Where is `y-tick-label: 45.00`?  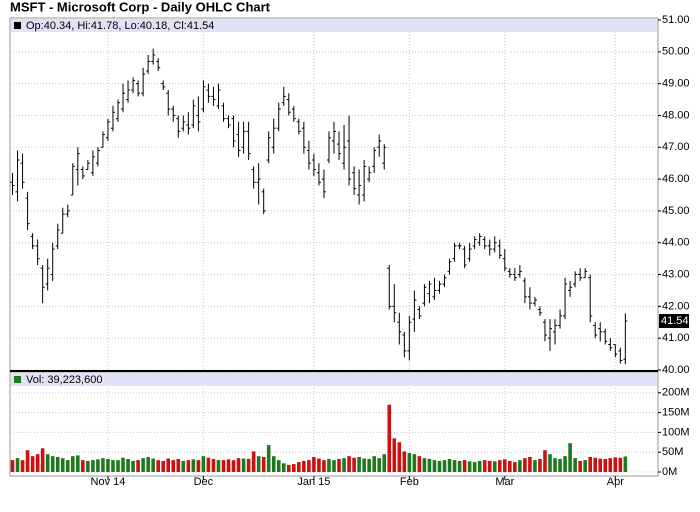
y-tick-label: 45.00 is located at coordinates (676, 211).